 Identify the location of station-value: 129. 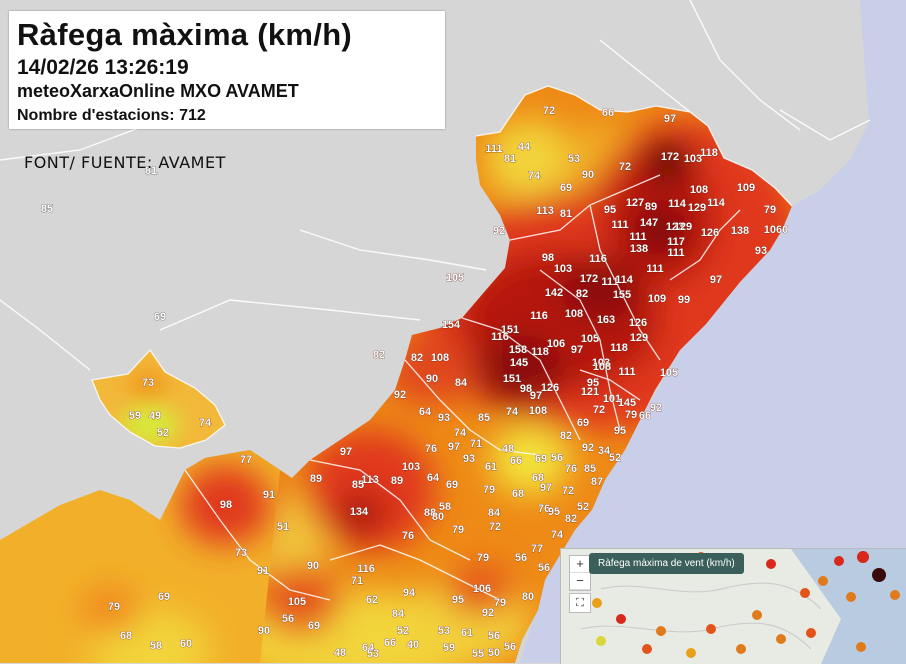
(697, 208).